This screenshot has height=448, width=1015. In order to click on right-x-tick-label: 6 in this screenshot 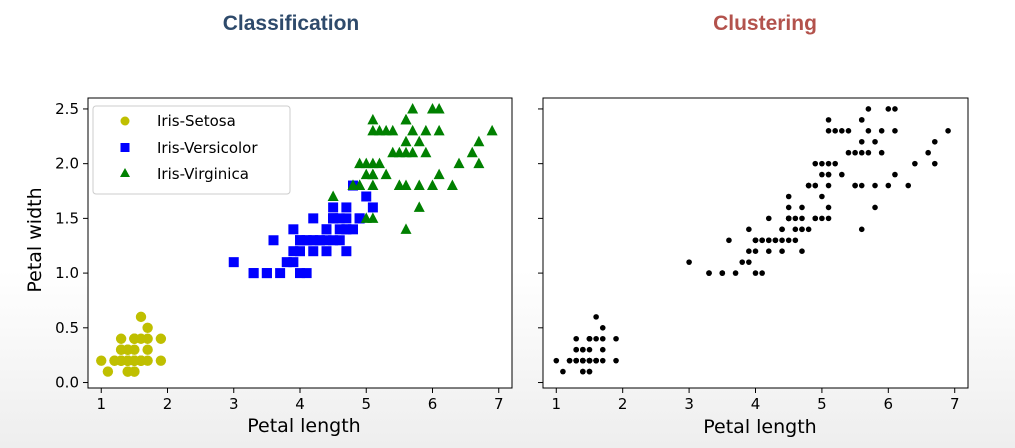, I will do `click(889, 404)`.